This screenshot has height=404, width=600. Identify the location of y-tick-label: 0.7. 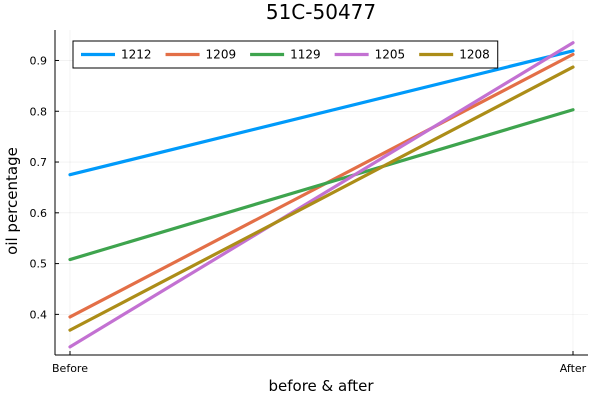
(39, 162).